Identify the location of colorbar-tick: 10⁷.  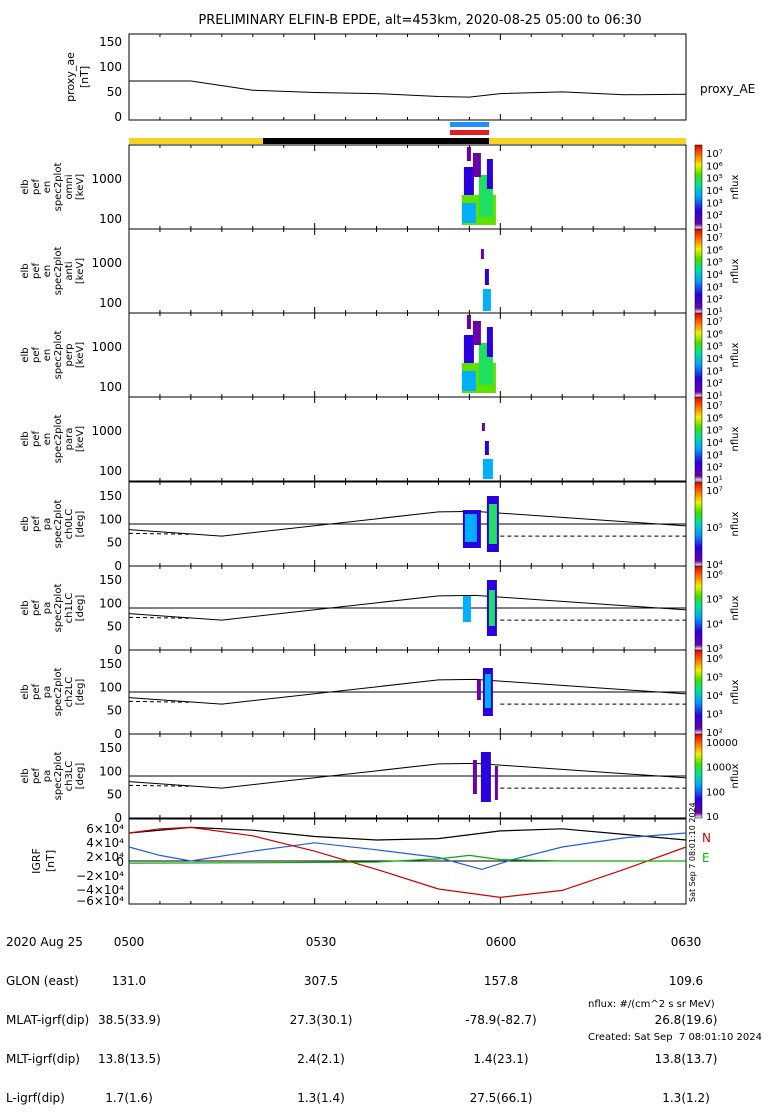
(714, 406).